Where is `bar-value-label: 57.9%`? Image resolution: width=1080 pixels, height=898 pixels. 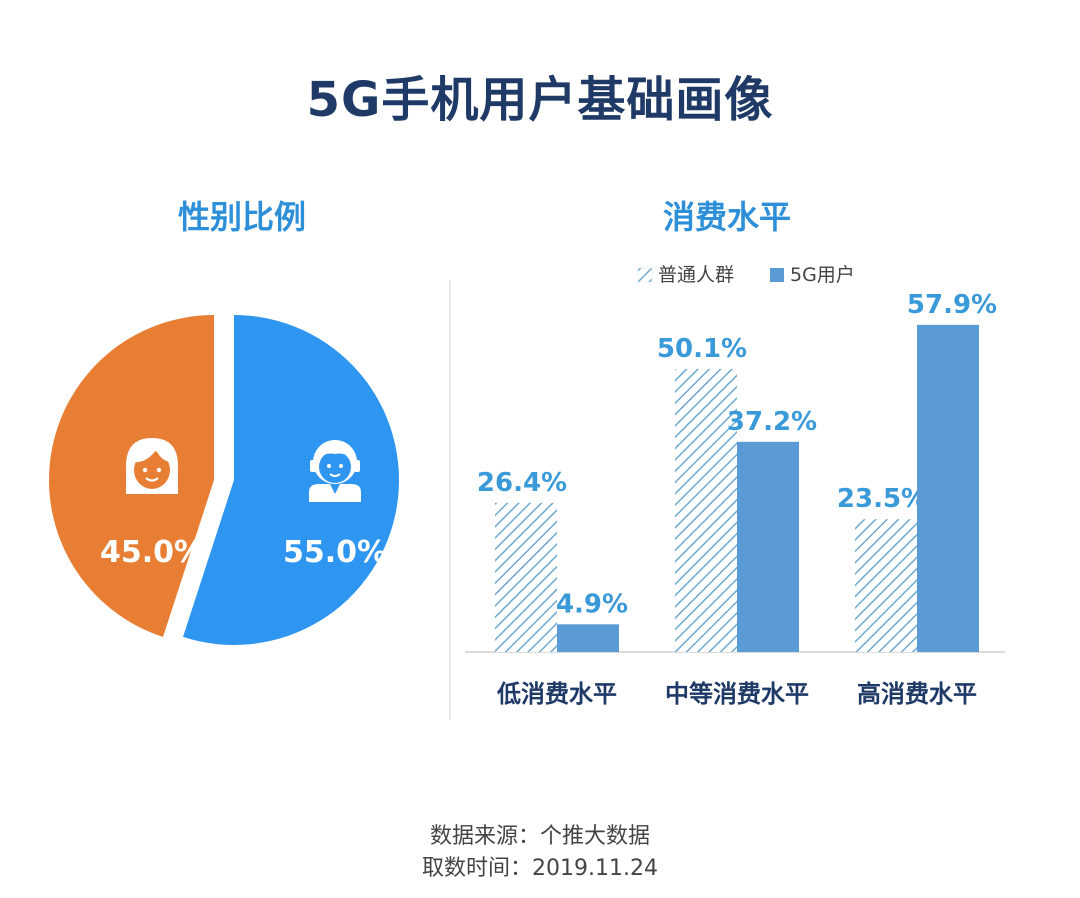 bar-value-label: 57.9% is located at coordinates (952, 305).